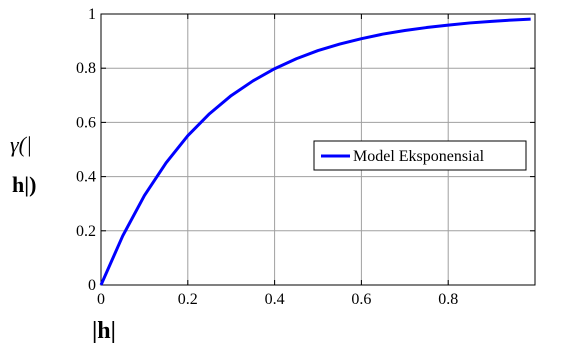 Image resolution: width=563 pixels, height=349 pixels. What do you see at coordinates (361, 299) in the screenshot?
I see `x-tick-label: 0.6` at bounding box center [361, 299].